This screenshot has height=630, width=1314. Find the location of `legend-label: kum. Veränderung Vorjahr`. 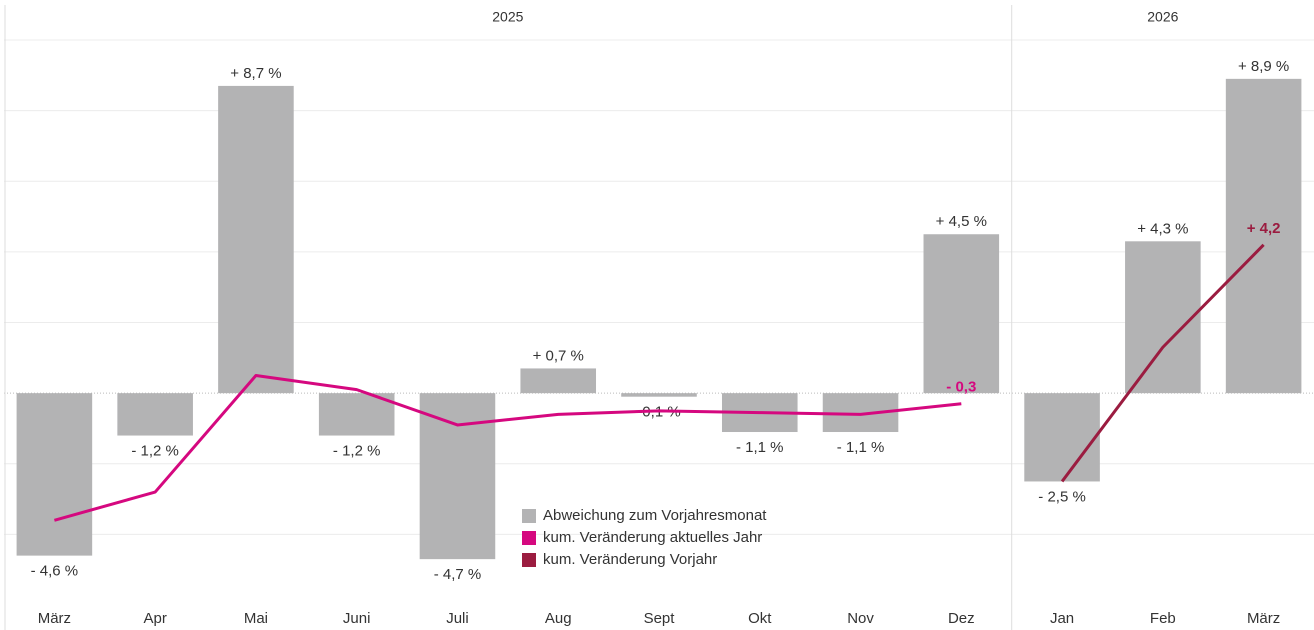

legend-label: kum. Veränderung Vorjahr is located at coordinates (630, 559).